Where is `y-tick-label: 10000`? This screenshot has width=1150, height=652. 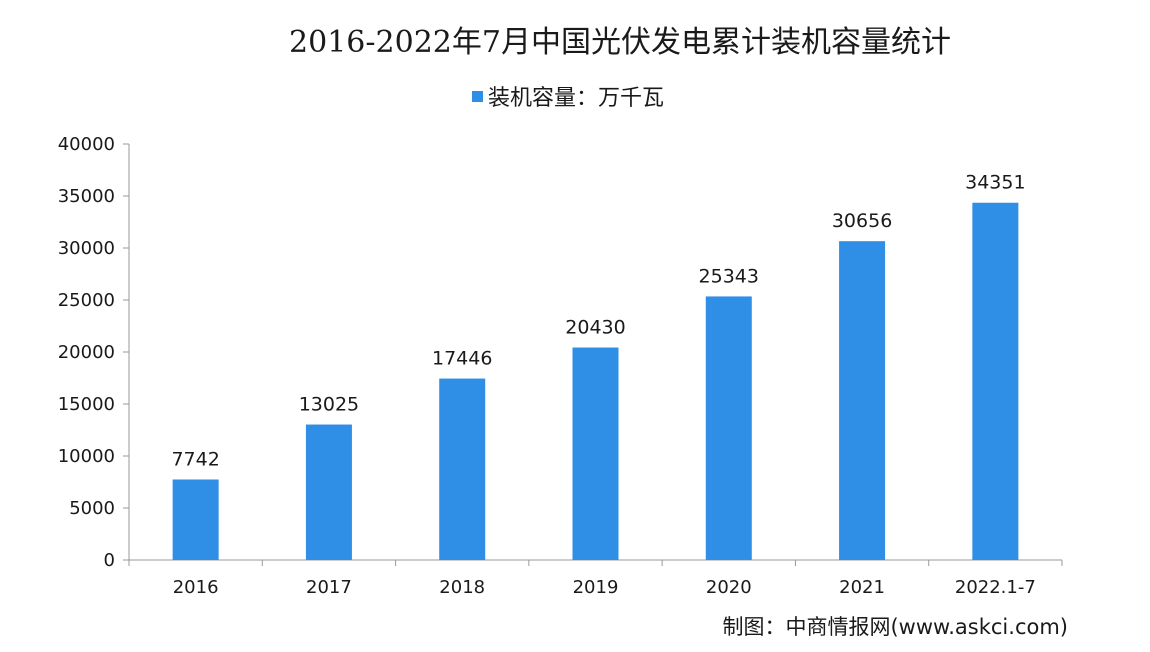 y-tick-label: 10000 is located at coordinates (86, 456).